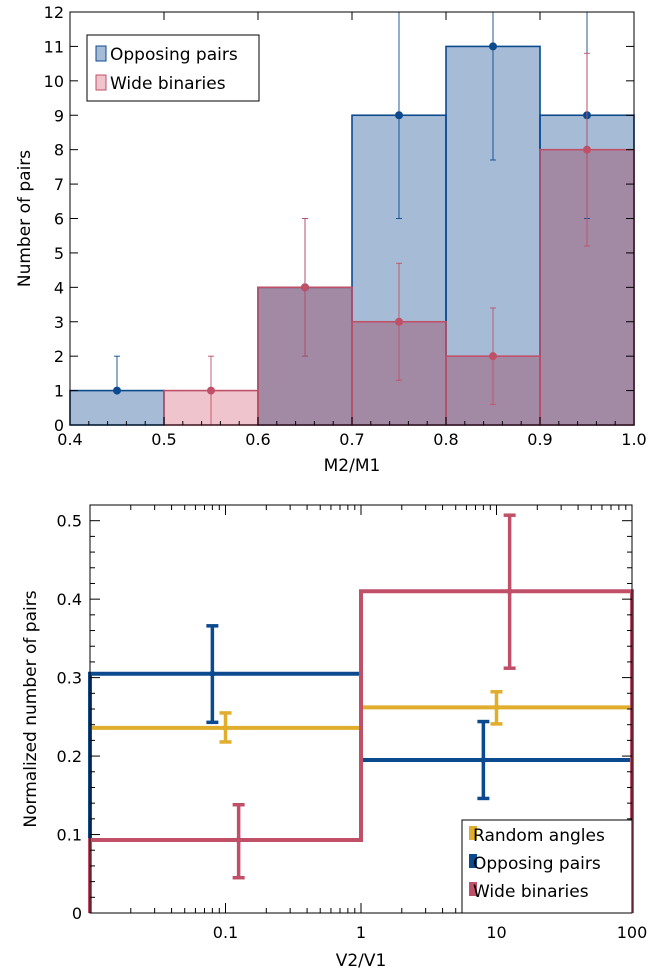  I want to click on y-tick-label: 6, so click(59, 219).